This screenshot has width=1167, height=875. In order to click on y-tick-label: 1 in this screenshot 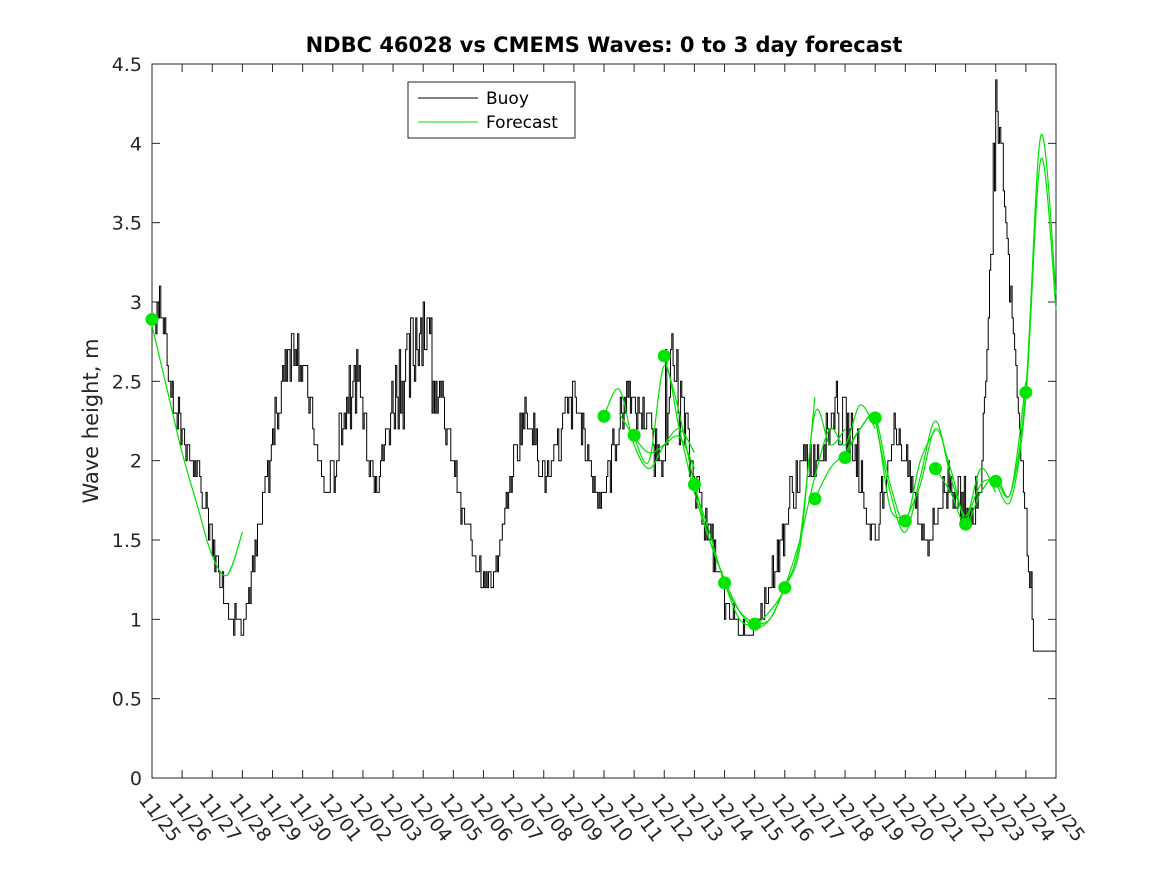, I will do `click(136, 620)`.